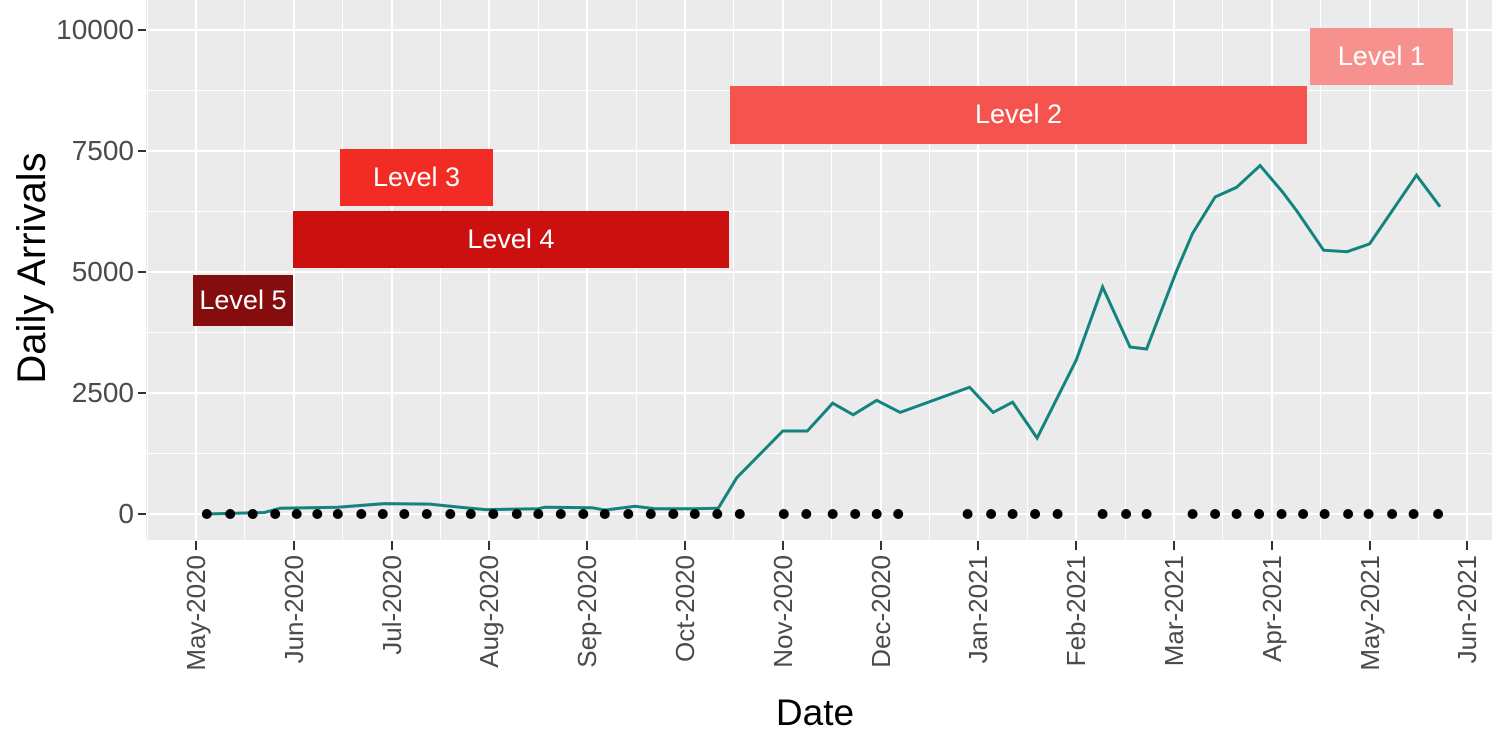 This screenshot has height=734, width=1499. I want to click on x-tick-label: Sep-2020, so click(587, 611).